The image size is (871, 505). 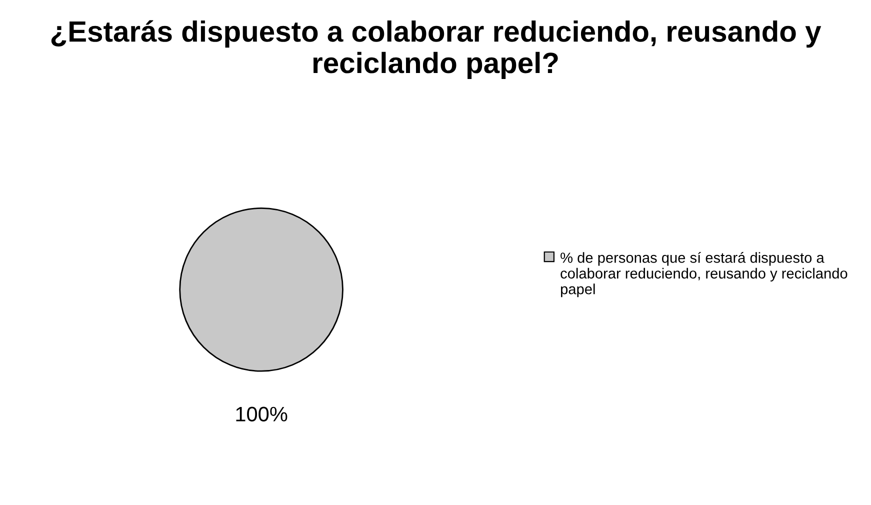 What do you see at coordinates (436, 50) in the screenshot?
I see `chart-title: ¿Estarás dispuesto a colaborar reduciendo, reusando y reciclando papel?` at bounding box center [436, 50].